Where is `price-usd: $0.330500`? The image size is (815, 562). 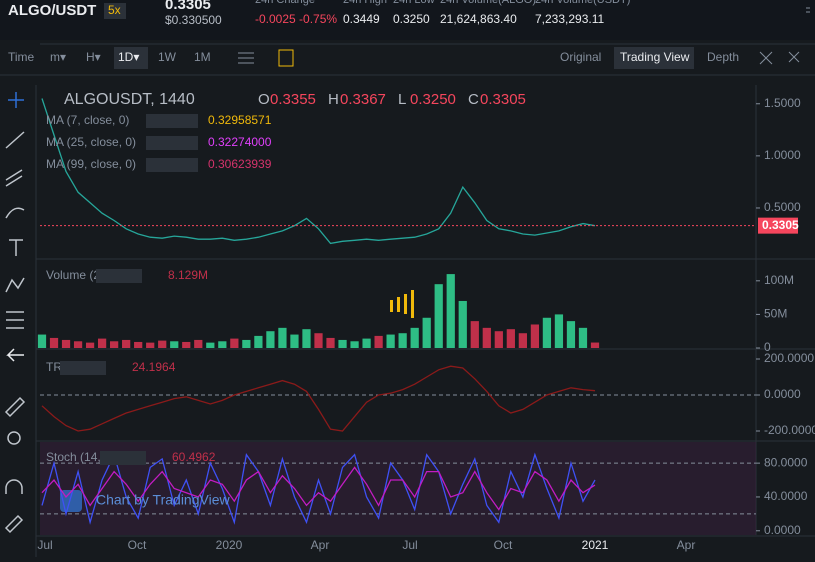
price-usd: $0.330500 is located at coordinates (193, 20).